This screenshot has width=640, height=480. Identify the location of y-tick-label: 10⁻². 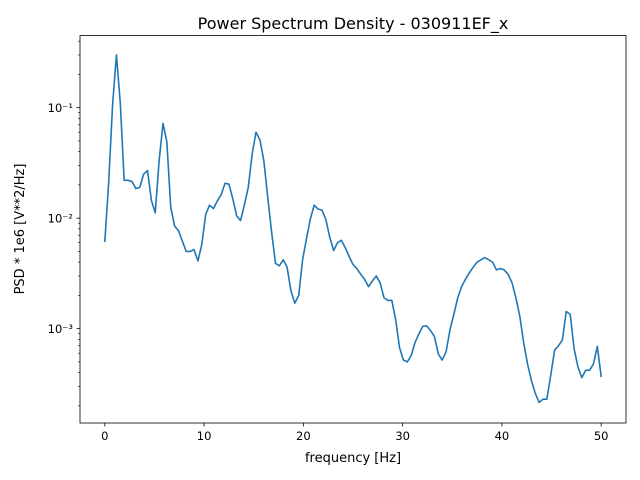
(60, 219).